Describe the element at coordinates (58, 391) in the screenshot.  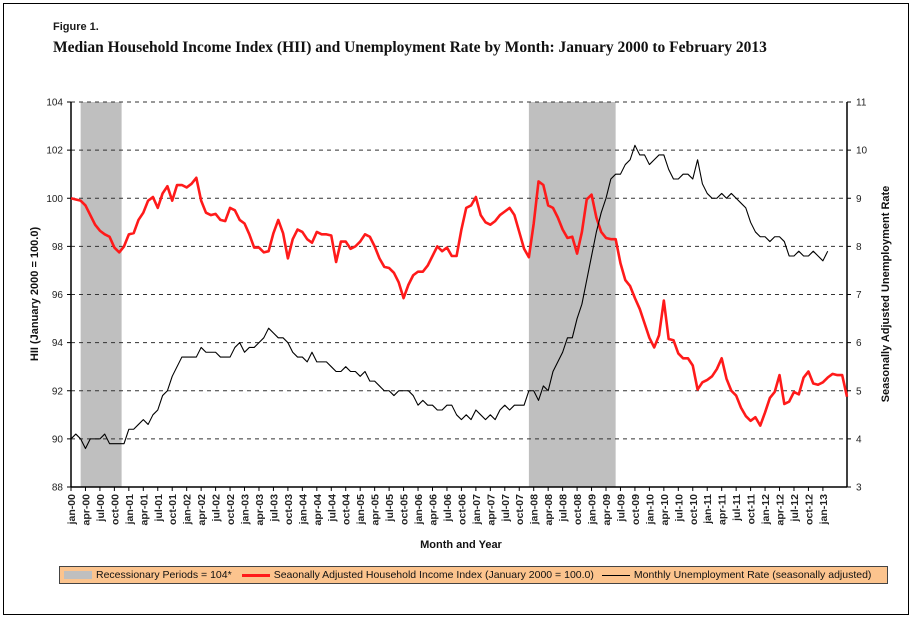
I see `y-left-tick-label: 92` at that location.